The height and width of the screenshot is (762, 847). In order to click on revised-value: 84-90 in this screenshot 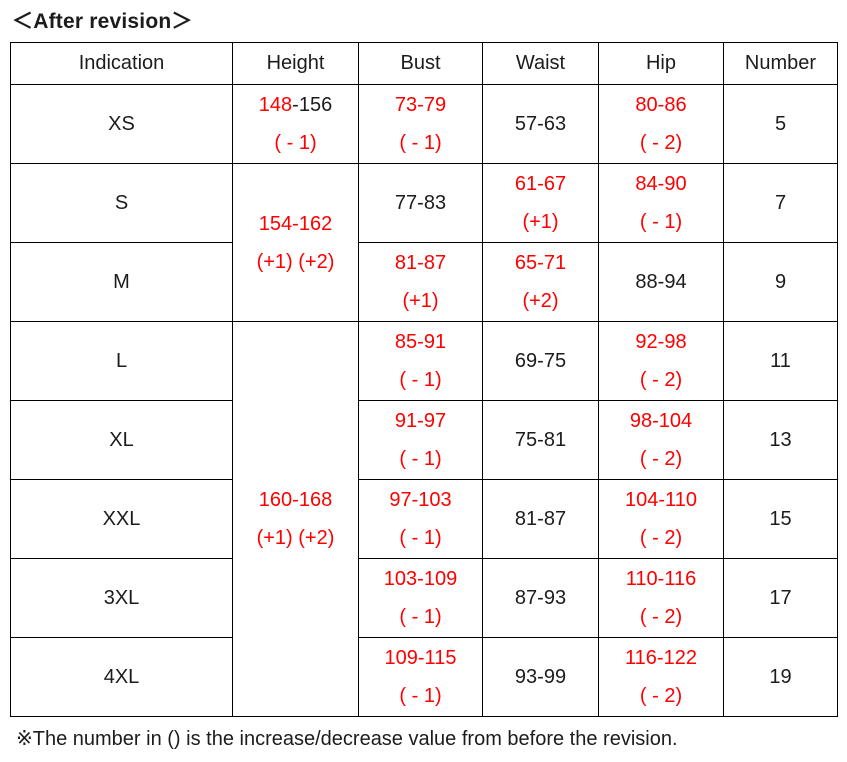, I will do `click(661, 184)`.